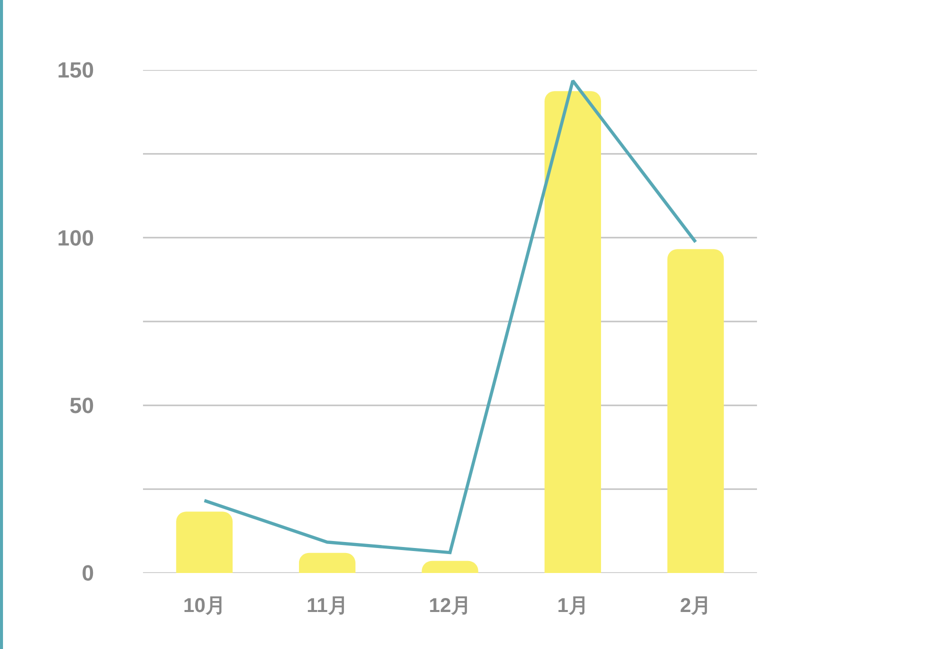 The image size is (933, 649). Describe the element at coordinates (327, 606) in the screenshot. I see `x-tick-label: 11月` at that location.